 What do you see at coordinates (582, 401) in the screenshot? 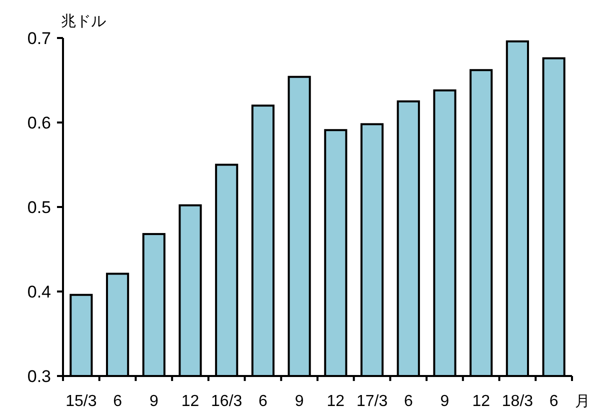
I see `x-axis-title: 月` at bounding box center [582, 401].